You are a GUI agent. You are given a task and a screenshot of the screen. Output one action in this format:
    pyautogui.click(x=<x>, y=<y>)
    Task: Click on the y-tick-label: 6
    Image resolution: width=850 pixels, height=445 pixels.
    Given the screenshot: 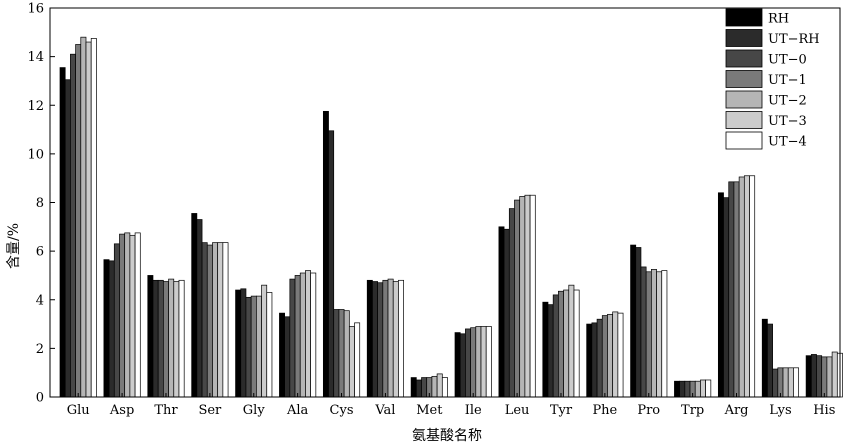 What is the action you would take?
    pyautogui.click(x=40, y=252)
    